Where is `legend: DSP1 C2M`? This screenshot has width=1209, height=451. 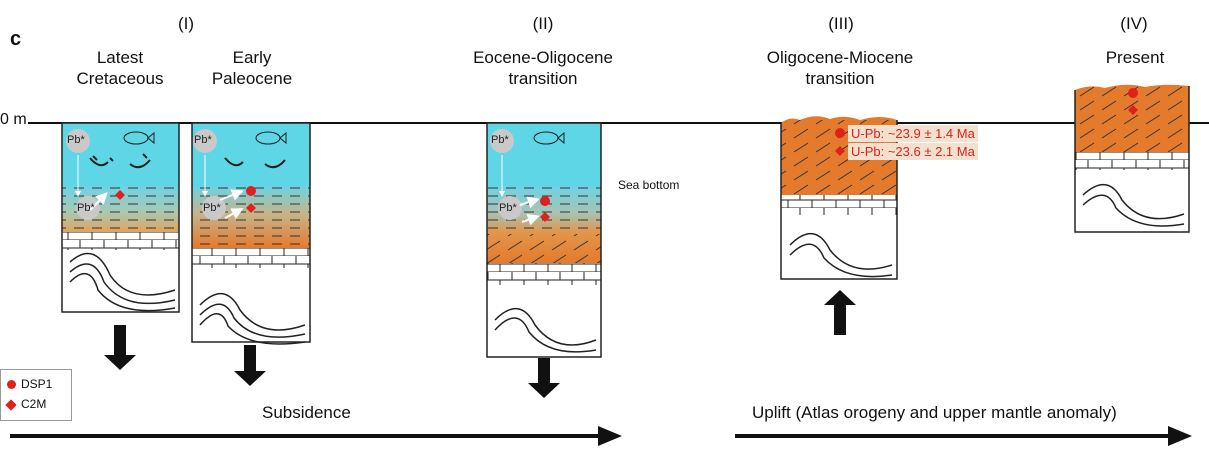
legend: DSP1 C2M is located at coordinates (36, 395).